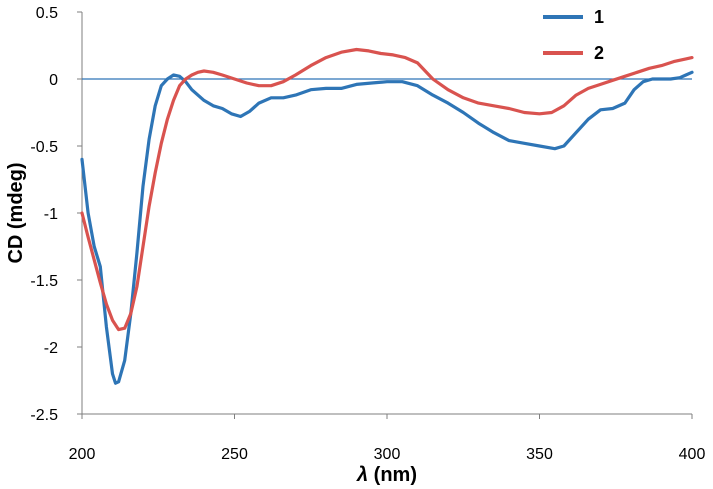 The width and height of the screenshot is (713, 489). I want to click on y-axis-title: CD (mdeg), so click(16, 212).